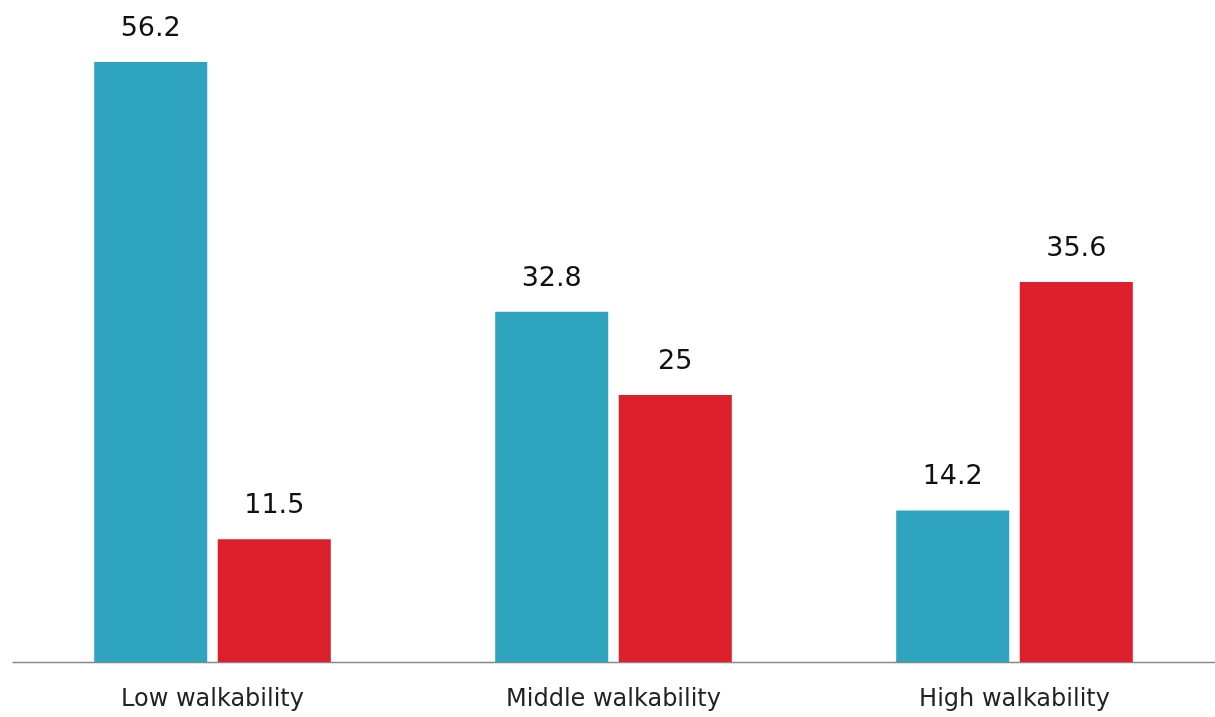 Image resolution: width=1215 pixels, height=717 pixels. I want to click on x-tick-label: Low walkability, so click(212, 697).